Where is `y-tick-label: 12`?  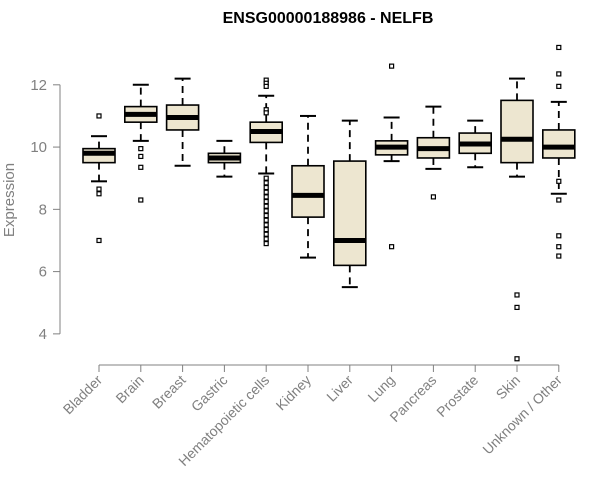 y-tick-label: 12 is located at coordinates (38, 85).